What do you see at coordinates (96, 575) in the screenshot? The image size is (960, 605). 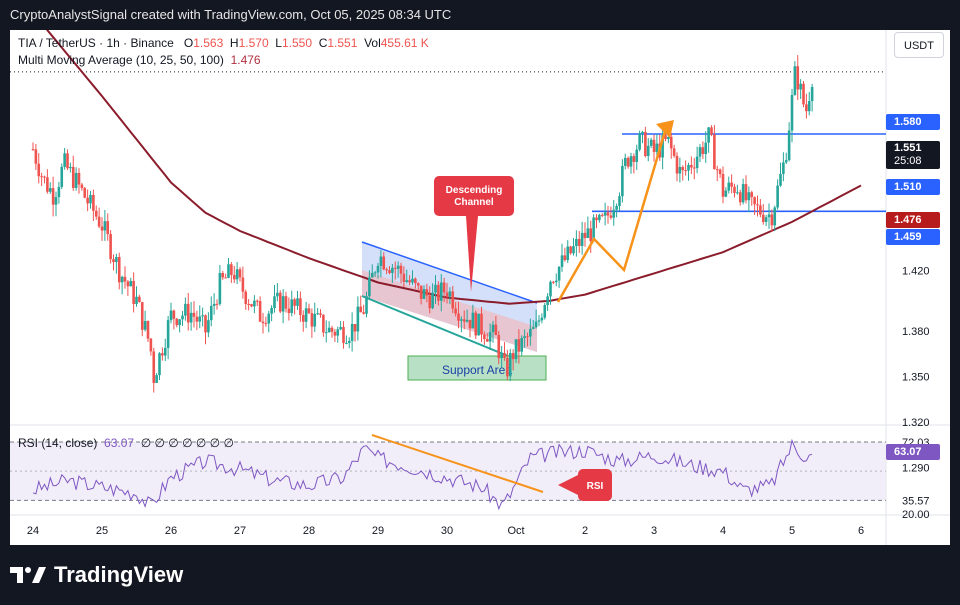 I see `tradingview-logo: TradingView` at bounding box center [96, 575].